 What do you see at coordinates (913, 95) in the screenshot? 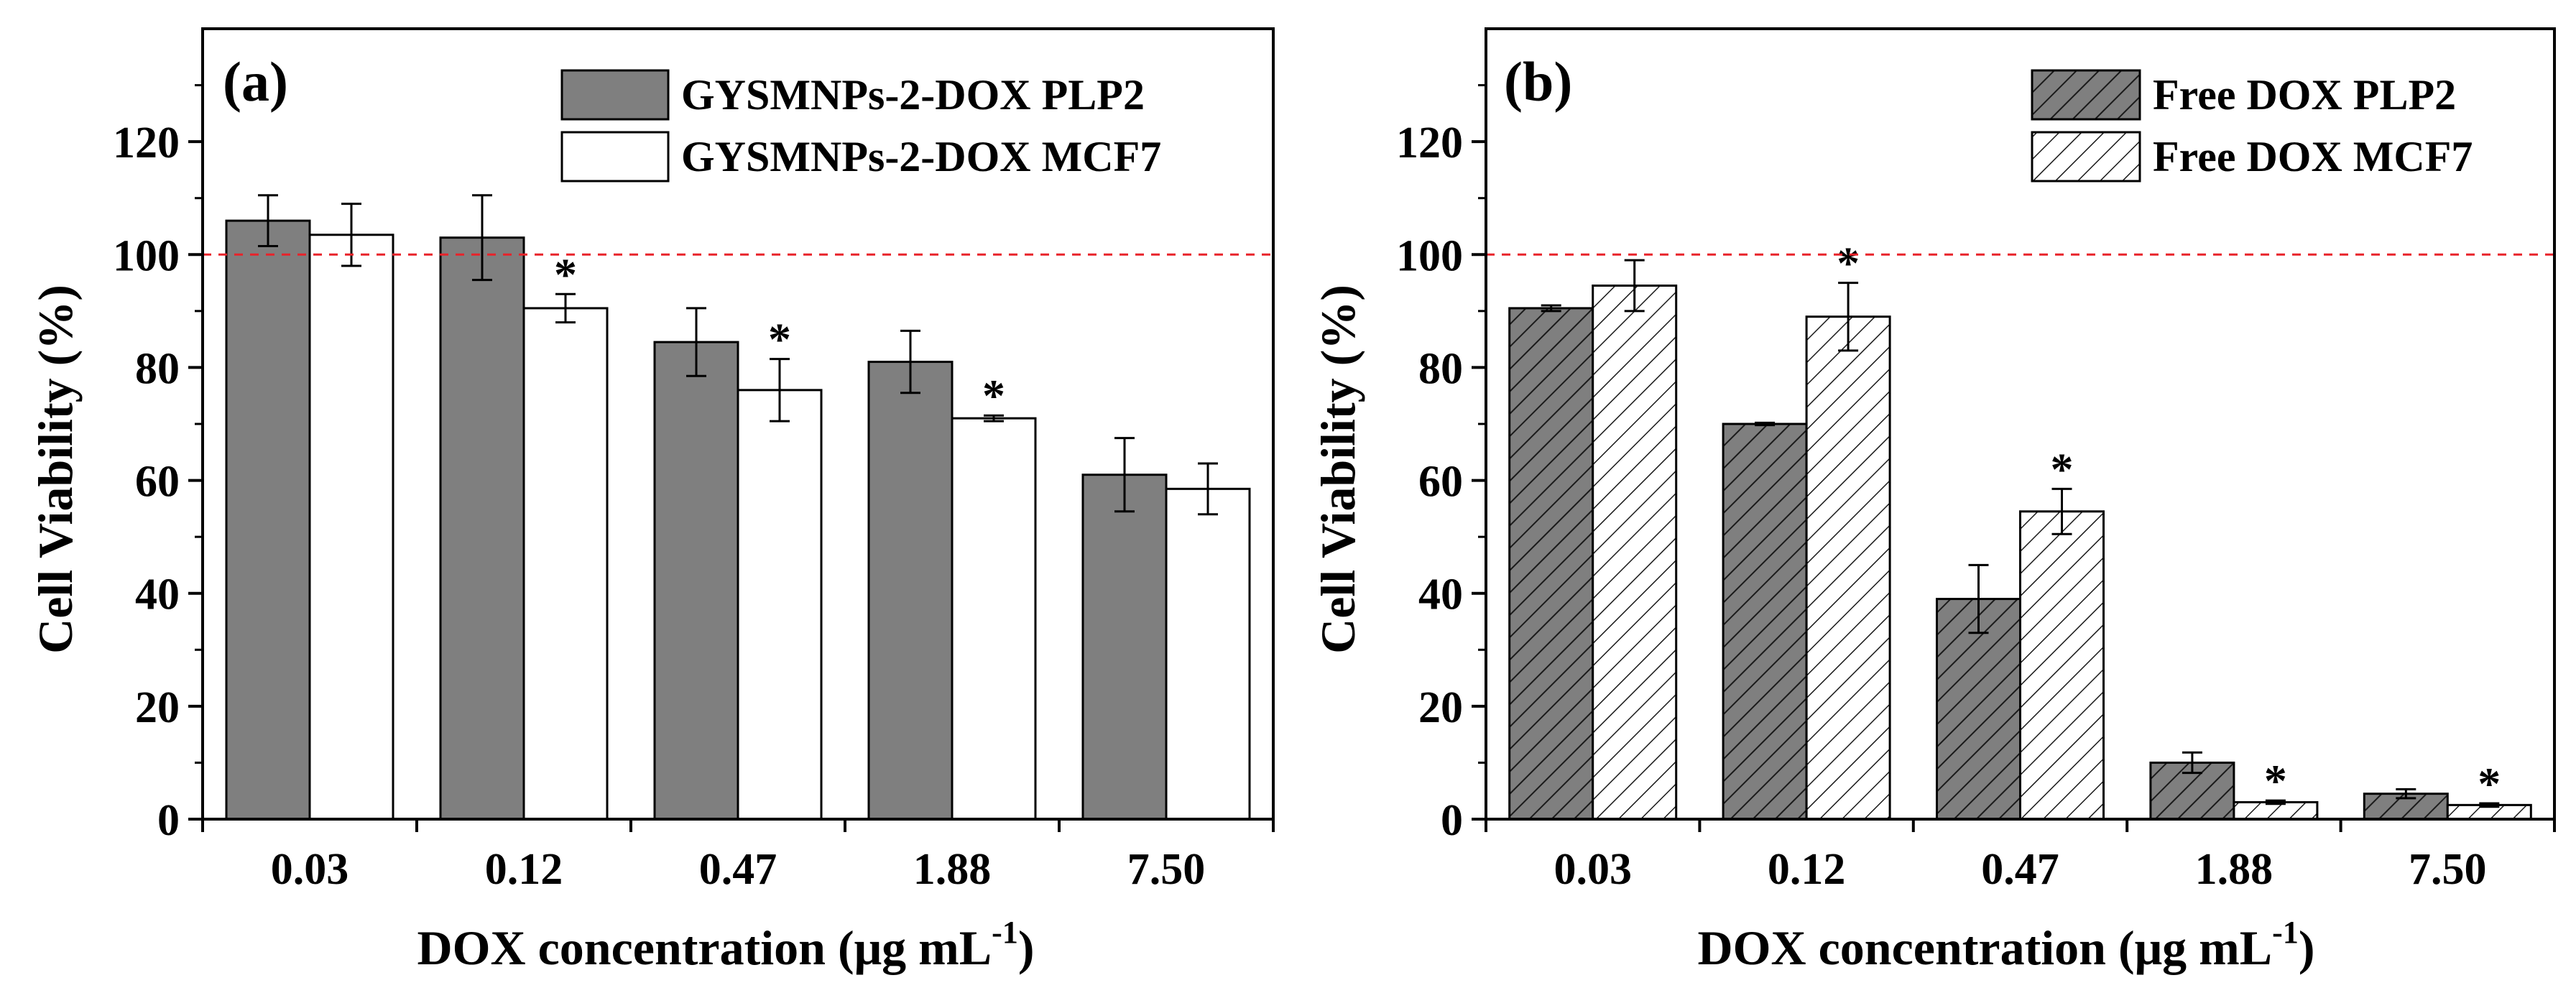
I see `legend-label-gysmnps-plp2: GYSMNPs-2-DOX PLP2` at bounding box center [913, 95].